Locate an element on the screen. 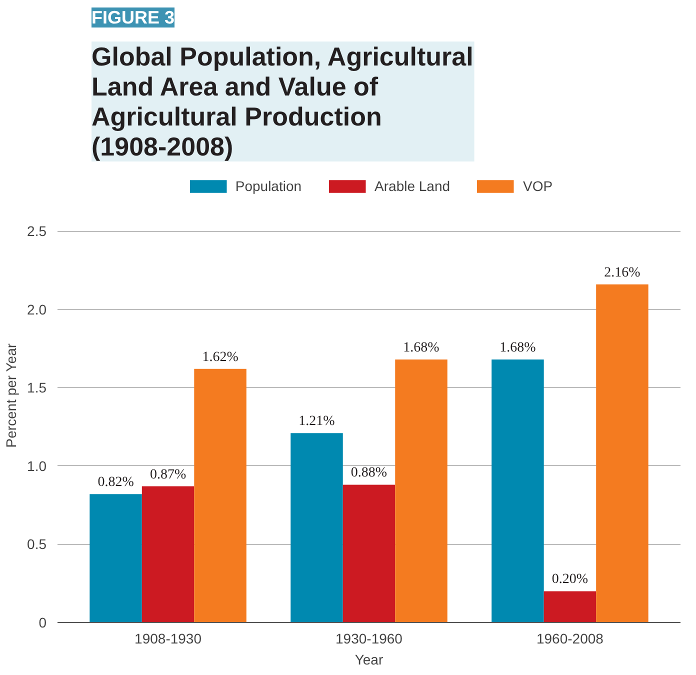  y-axis-title: Percent per Year is located at coordinates (11, 395).